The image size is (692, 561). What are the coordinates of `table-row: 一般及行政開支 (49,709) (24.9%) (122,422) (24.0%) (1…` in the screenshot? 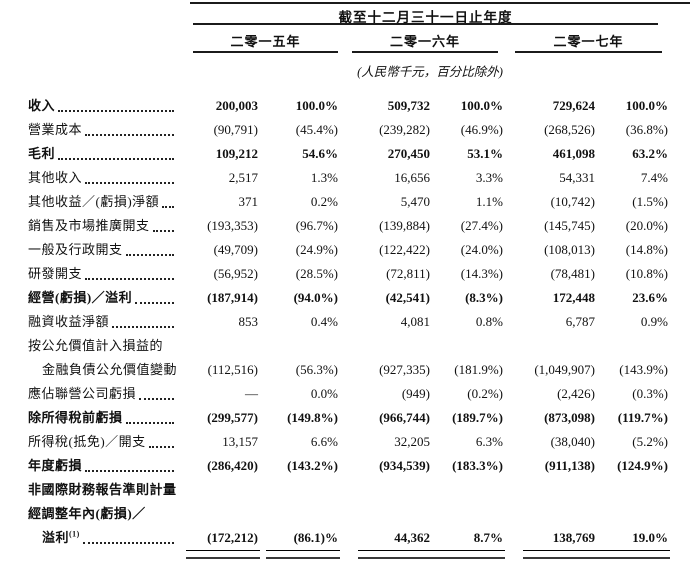 It's located at (352, 250).